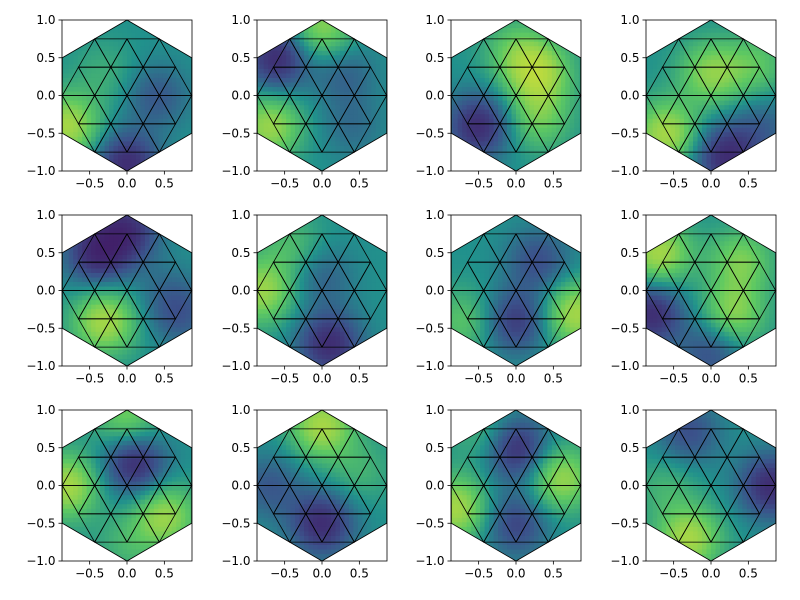  I want to click on y-tick-label: 0.5, so click(434, 58).